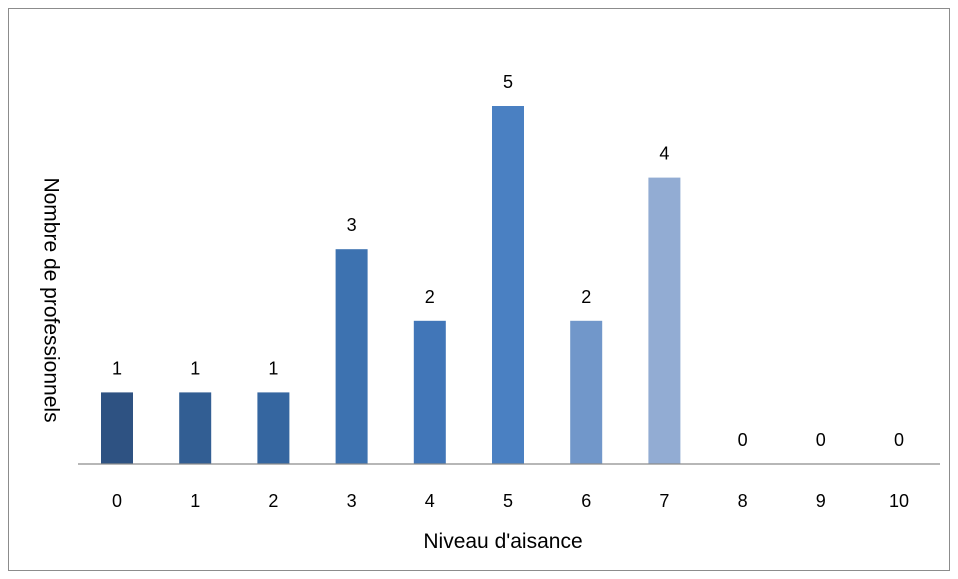 This screenshot has width=958, height=579. I want to click on x-tick-label-8: 8, so click(743, 501).